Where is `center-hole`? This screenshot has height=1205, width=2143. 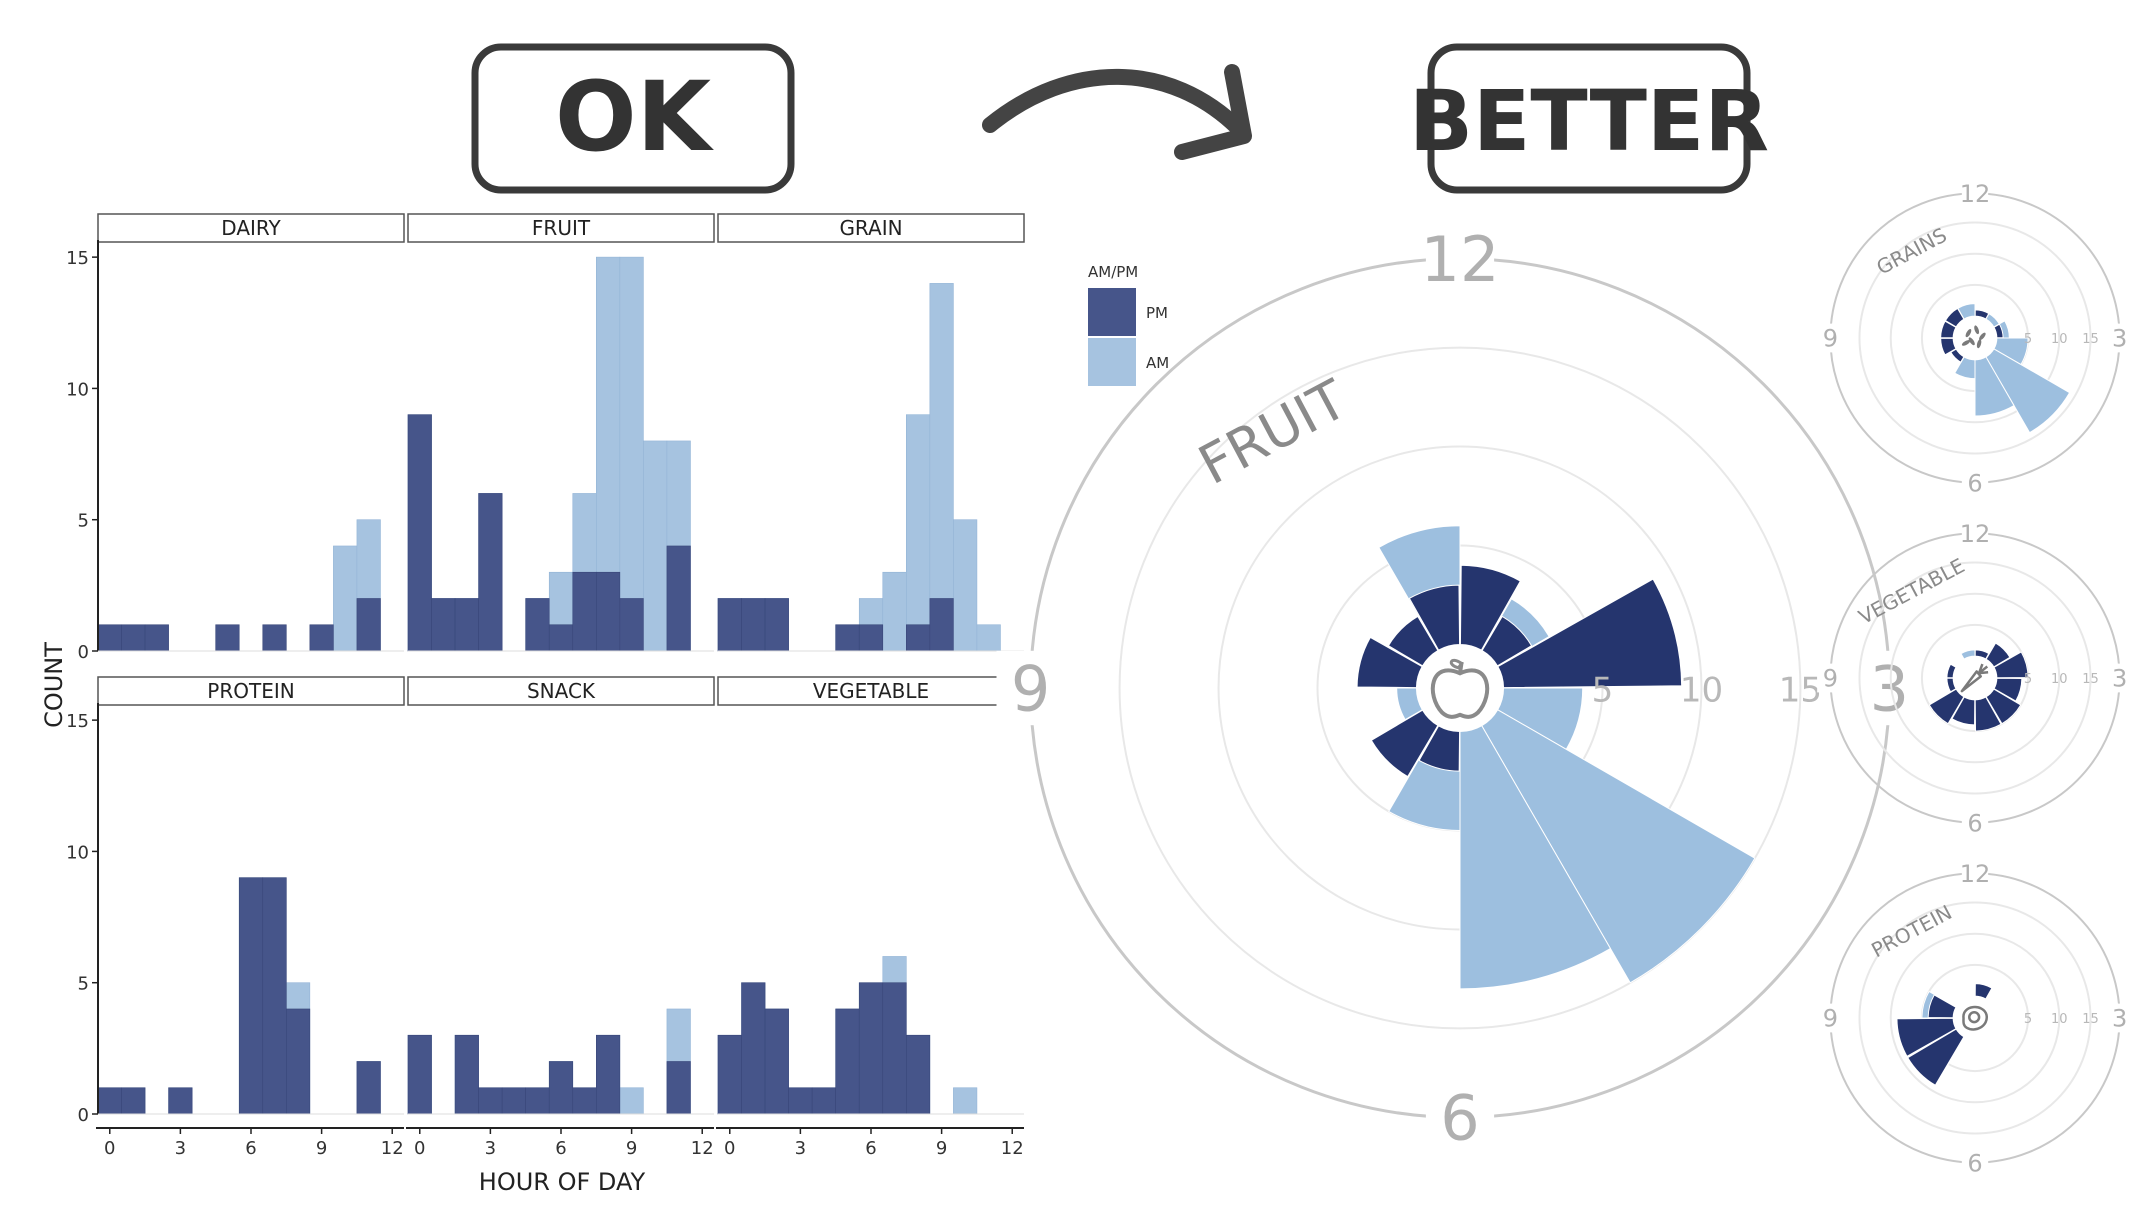 center-hole is located at coordinates (1975, 338).